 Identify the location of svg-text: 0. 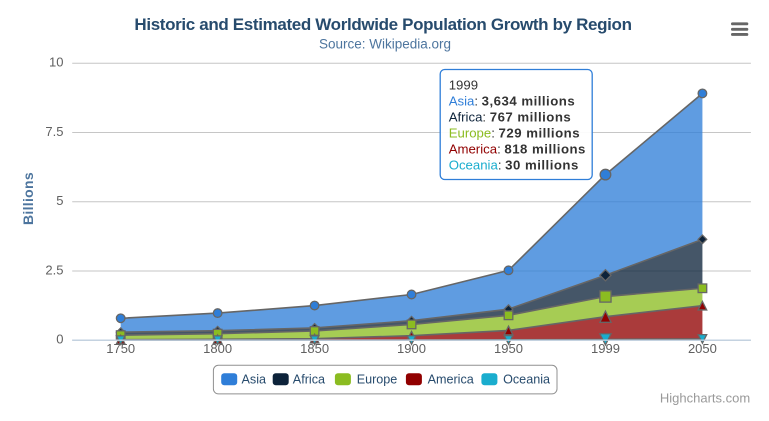
(59, 339).